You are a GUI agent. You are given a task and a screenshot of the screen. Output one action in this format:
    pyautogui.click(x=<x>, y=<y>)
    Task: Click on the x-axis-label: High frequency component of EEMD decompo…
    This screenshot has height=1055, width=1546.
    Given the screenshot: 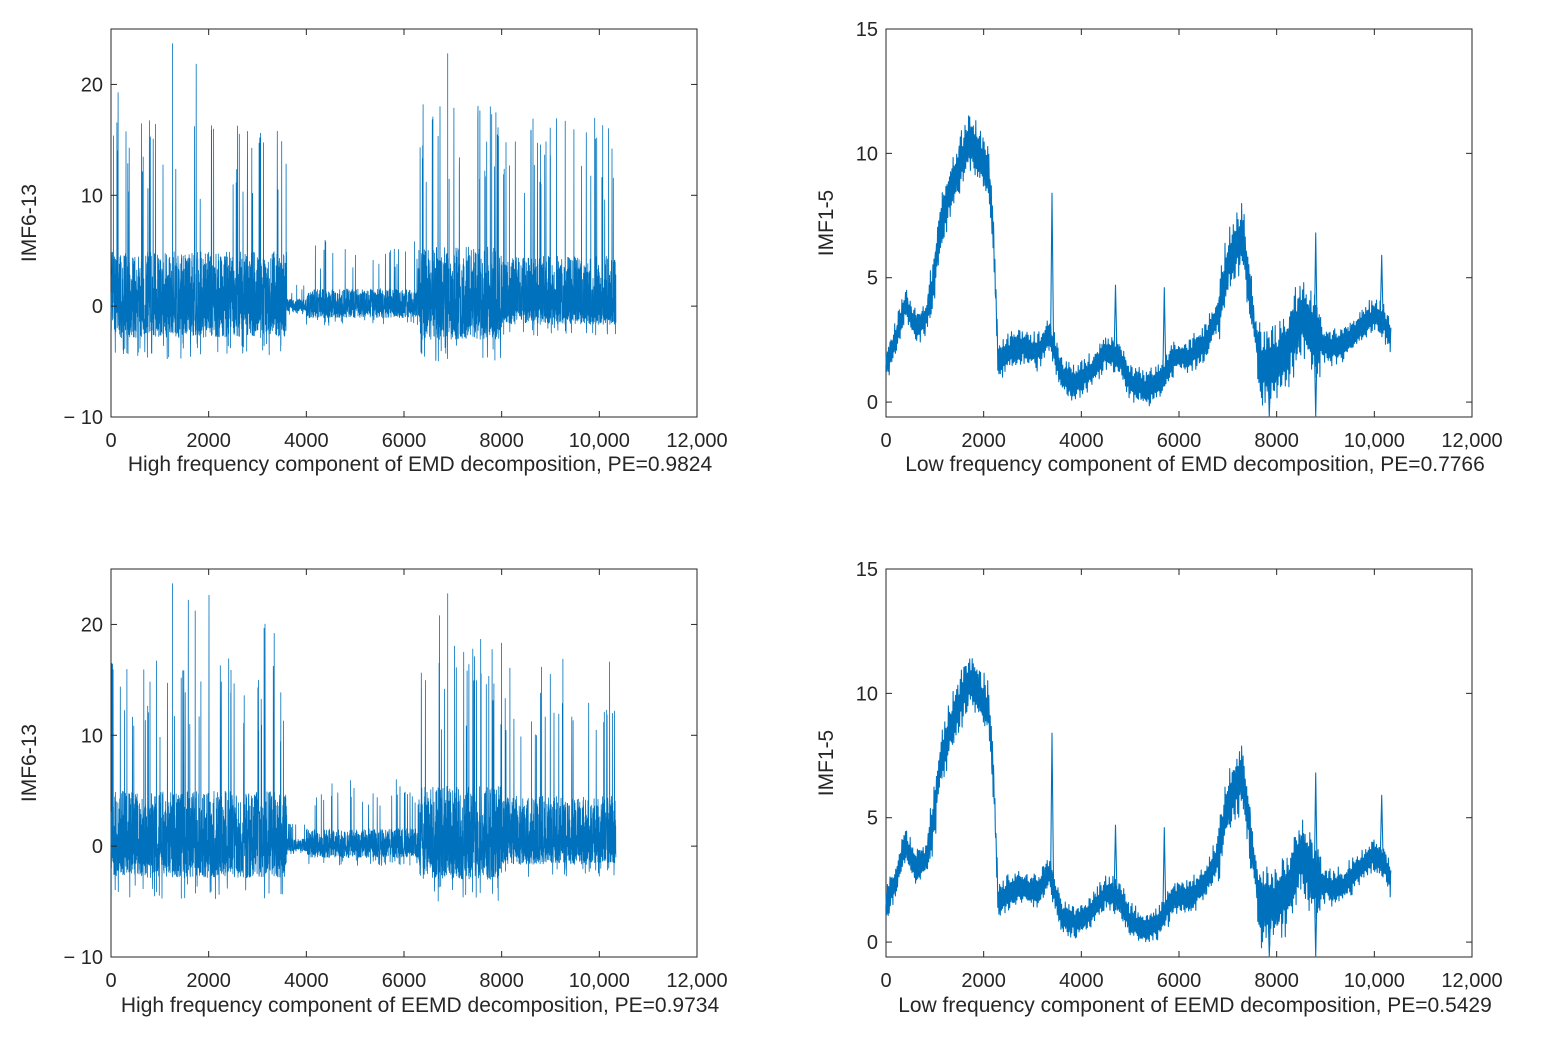 What is the action you would take?
    pyautogui.click(x=420, y=1005)
    